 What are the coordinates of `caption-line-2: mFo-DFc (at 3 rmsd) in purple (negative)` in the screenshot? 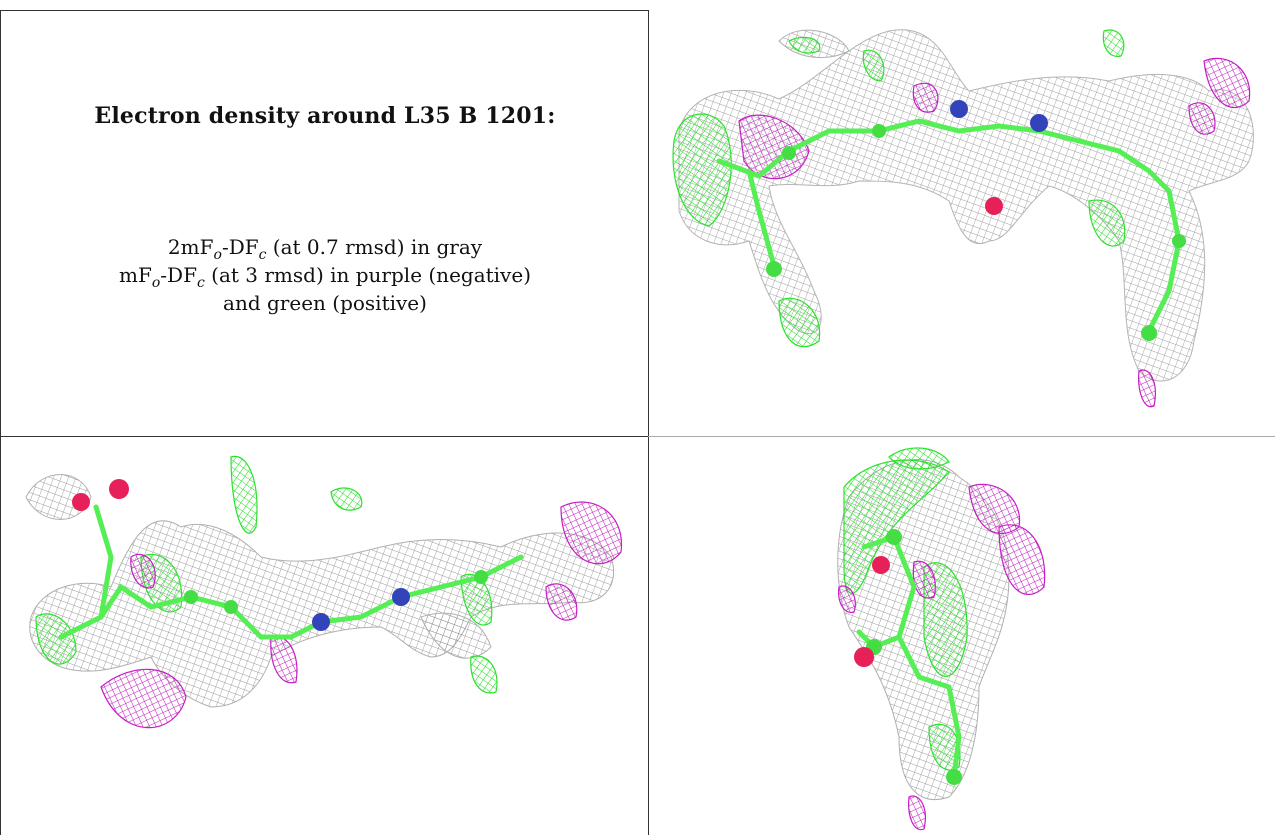 It's located at (325, 277).